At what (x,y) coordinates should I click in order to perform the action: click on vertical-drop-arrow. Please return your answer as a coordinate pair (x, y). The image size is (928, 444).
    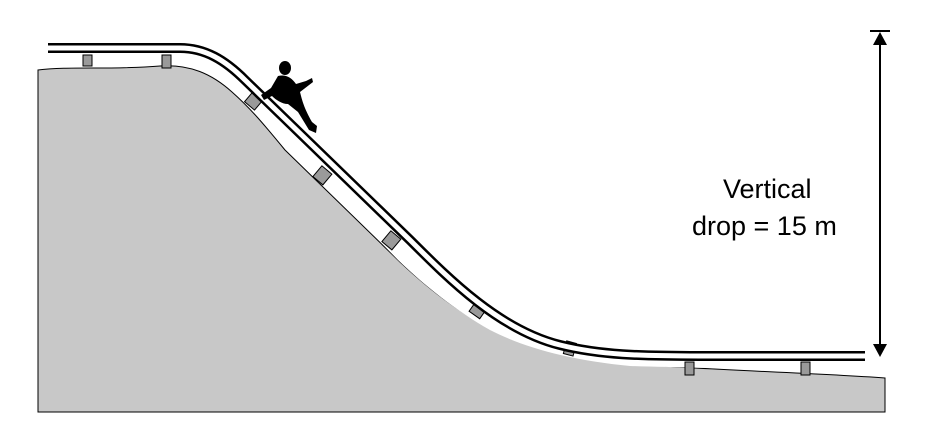
    Looking at the image, I should click on (880, 193).